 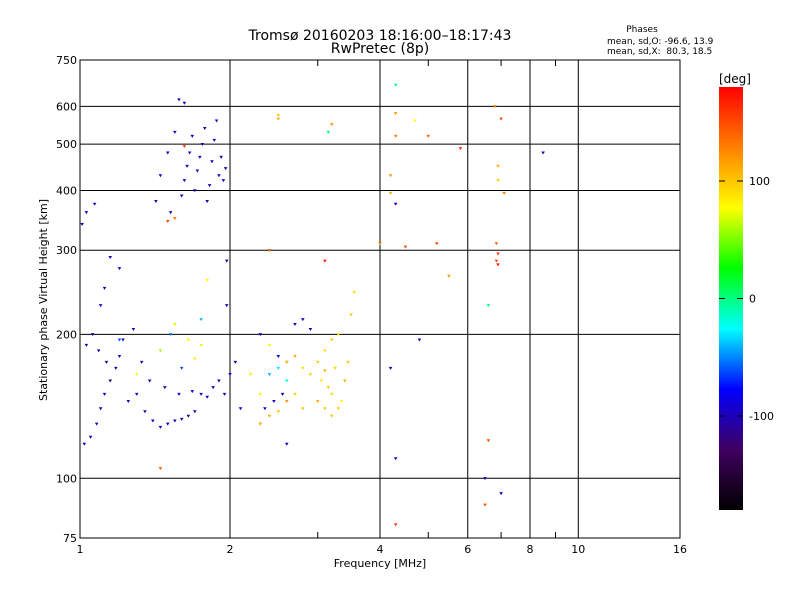 What do you see at coordinates (66, 106) in the screenshot?
I see `y-tick-label: 600` at bounding box center [66, 106].